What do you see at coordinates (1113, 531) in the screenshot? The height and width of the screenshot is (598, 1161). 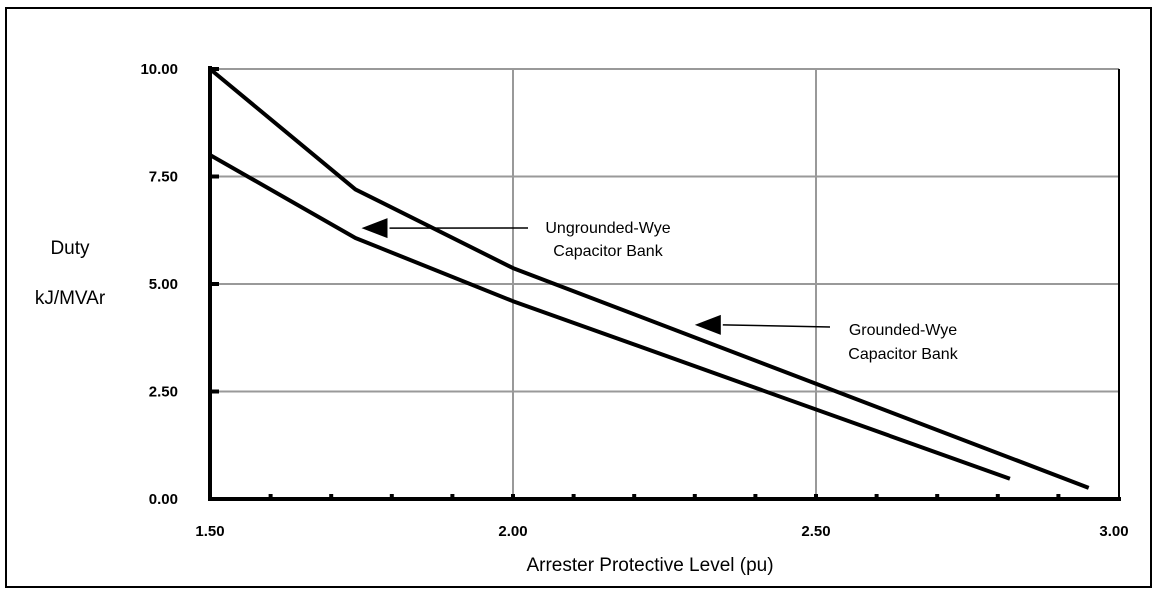 I see `x-tick-label: 3.00` at bounding box center [1113, 531].